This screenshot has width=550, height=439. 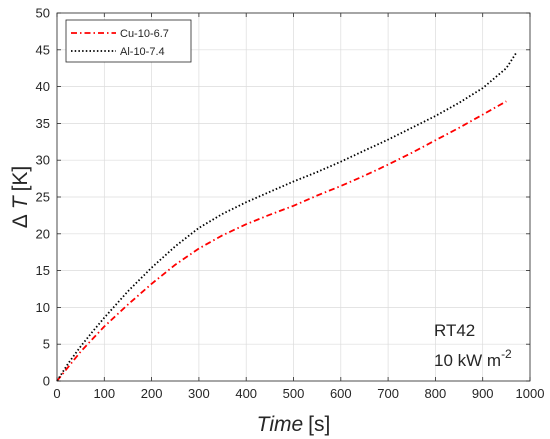 I want to click on x-axis-title-unit: [s], so click(x=319, y=424).